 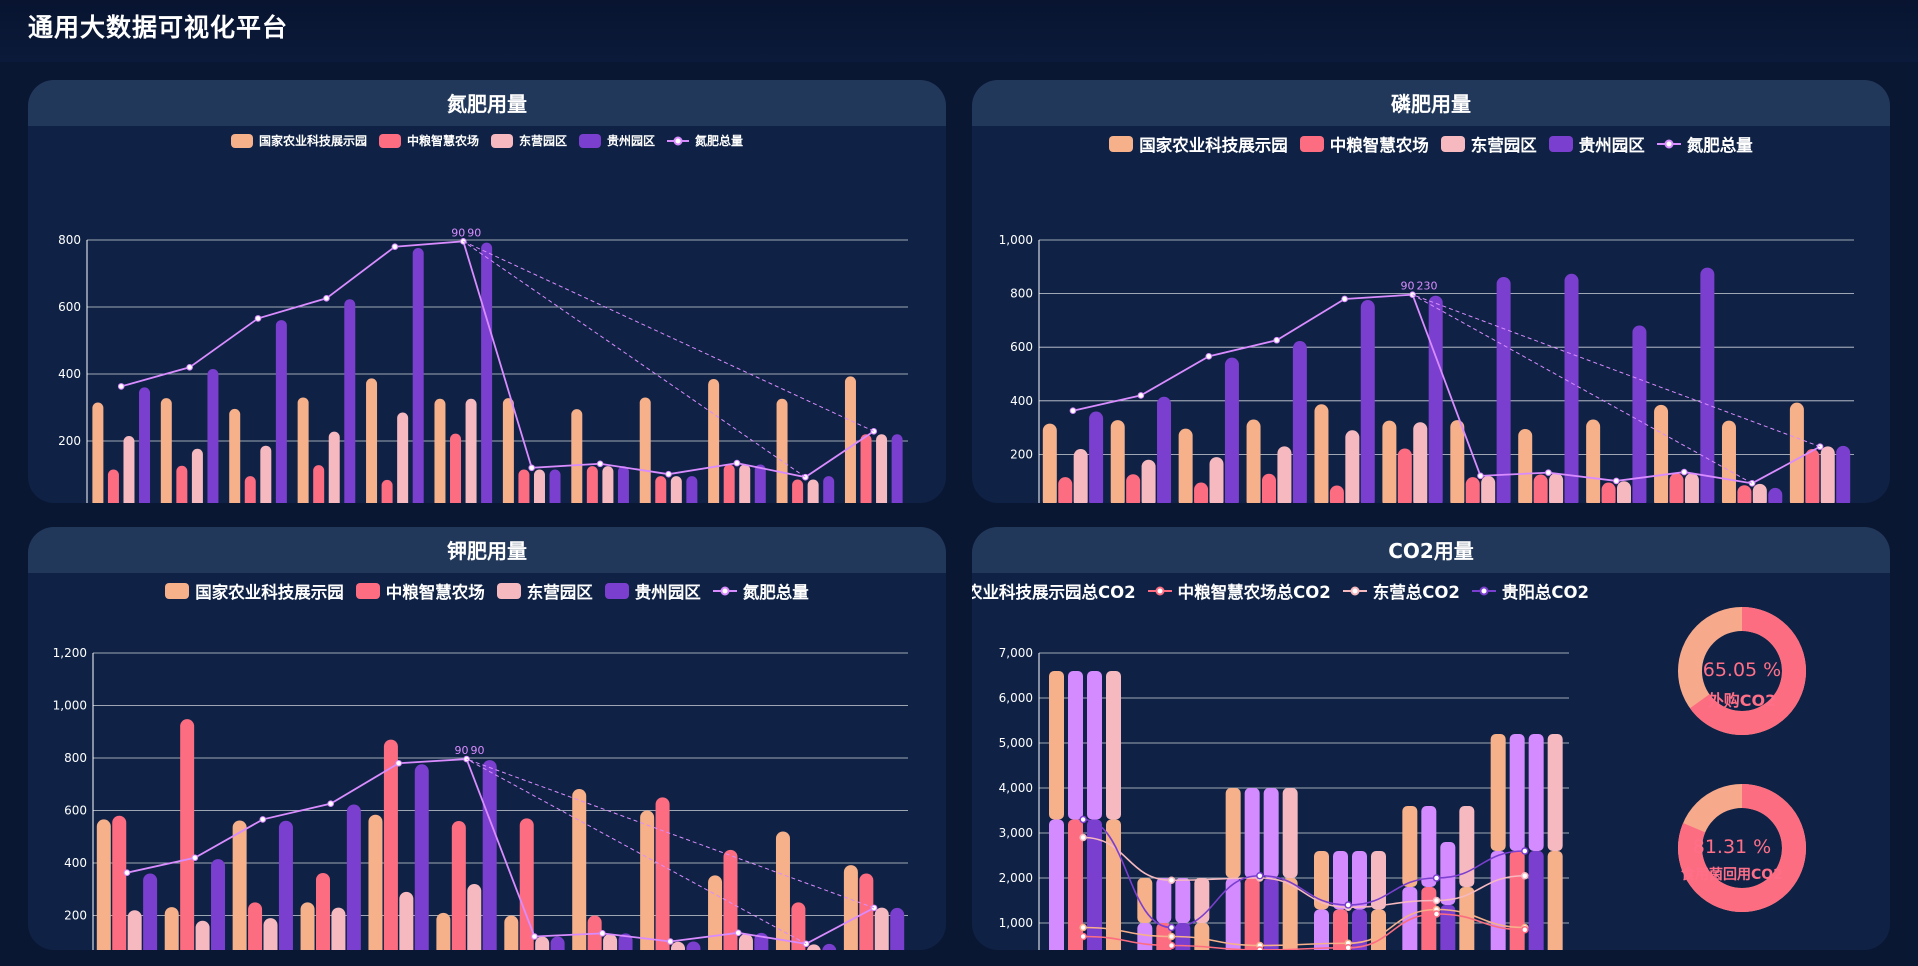 I want to click on y-tick-label: 800, so click(x=1021, y=294).